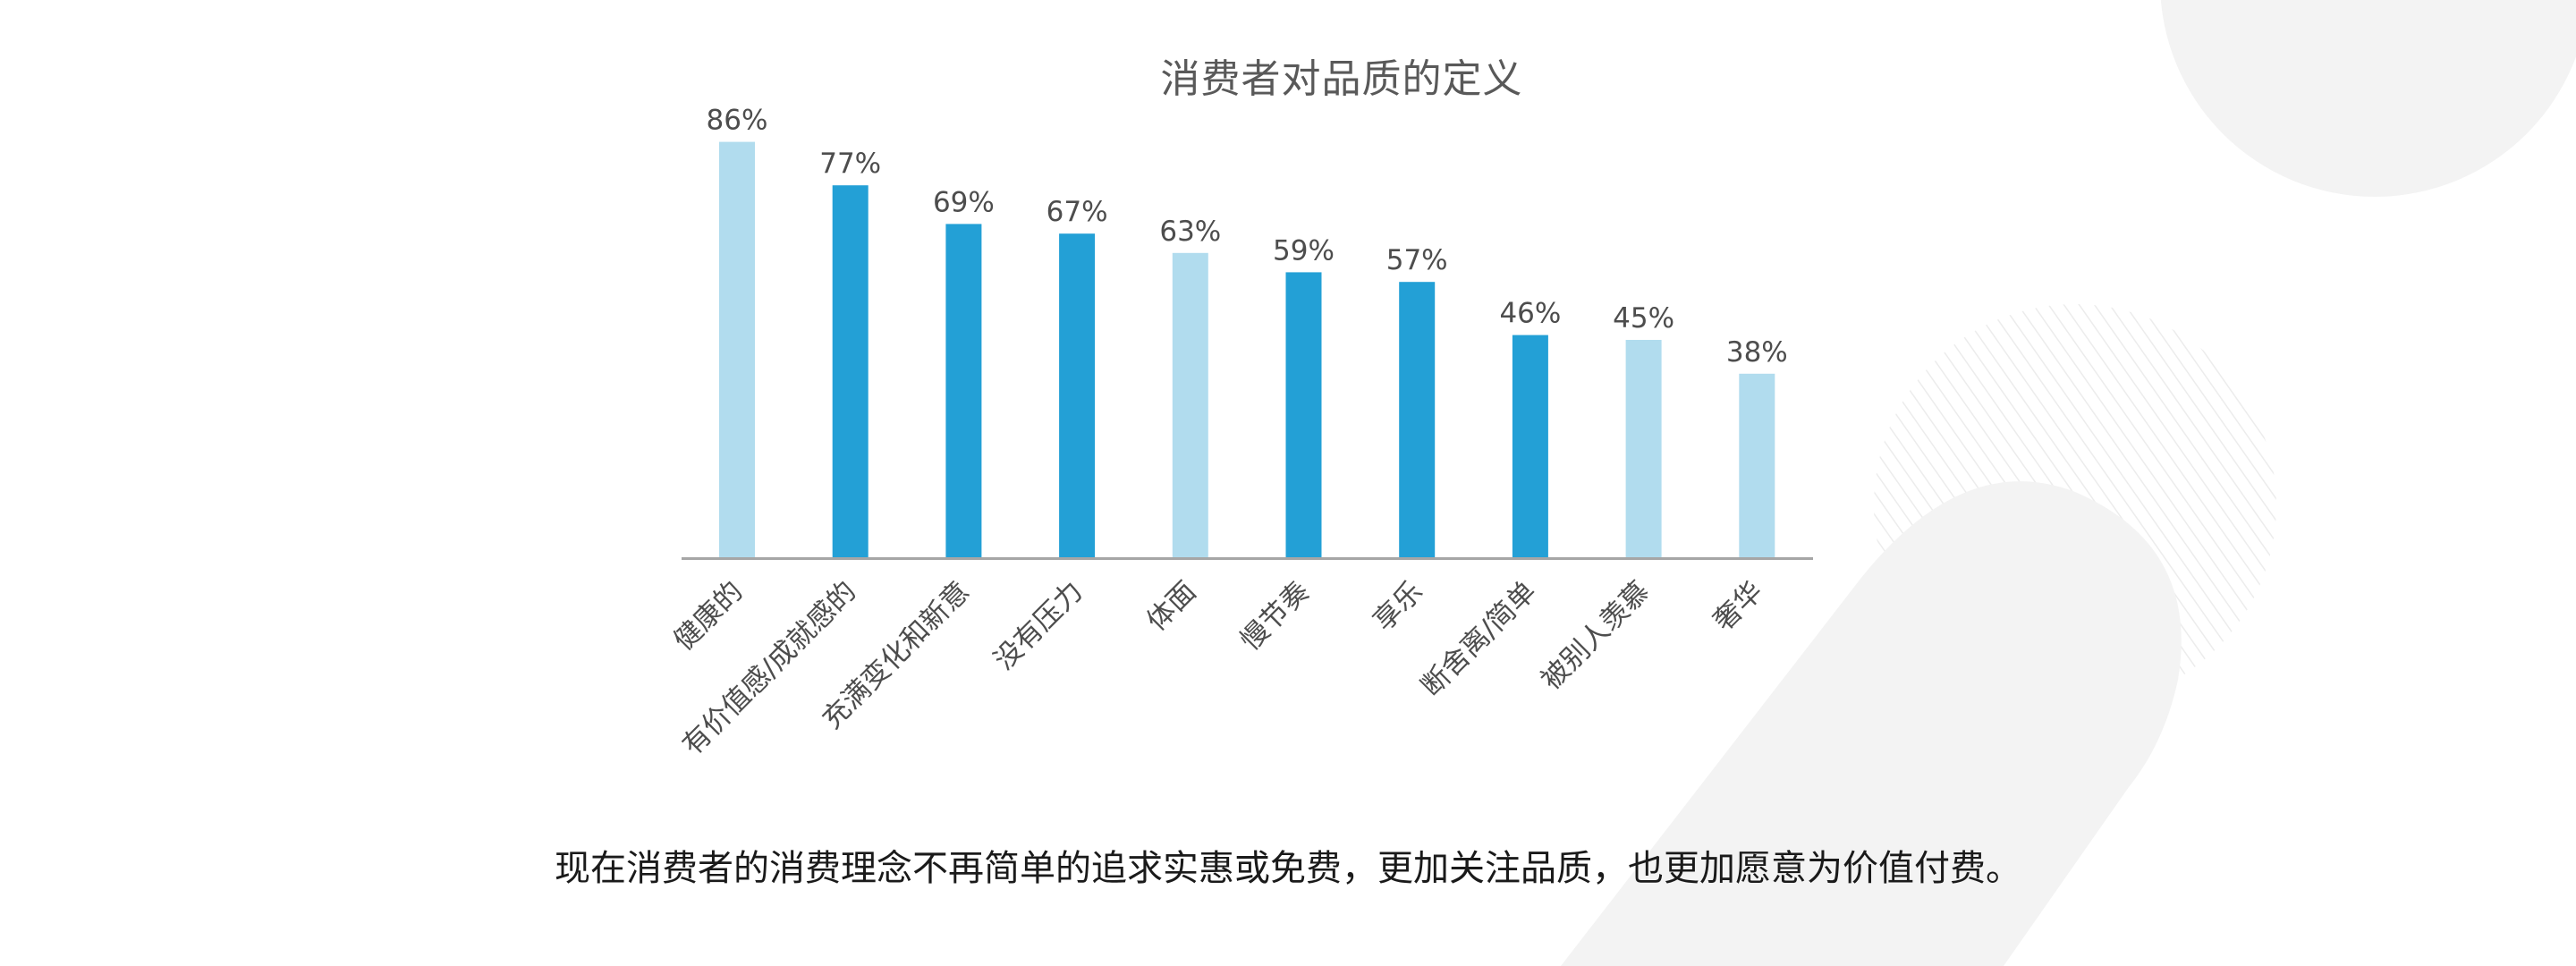 Image resolution: width=2576 pixels, height=966 pixels. Describe the element at coordinates (1478, 638) in the screenshot. I see `category-label-8: 断舍离/简单` at that location.